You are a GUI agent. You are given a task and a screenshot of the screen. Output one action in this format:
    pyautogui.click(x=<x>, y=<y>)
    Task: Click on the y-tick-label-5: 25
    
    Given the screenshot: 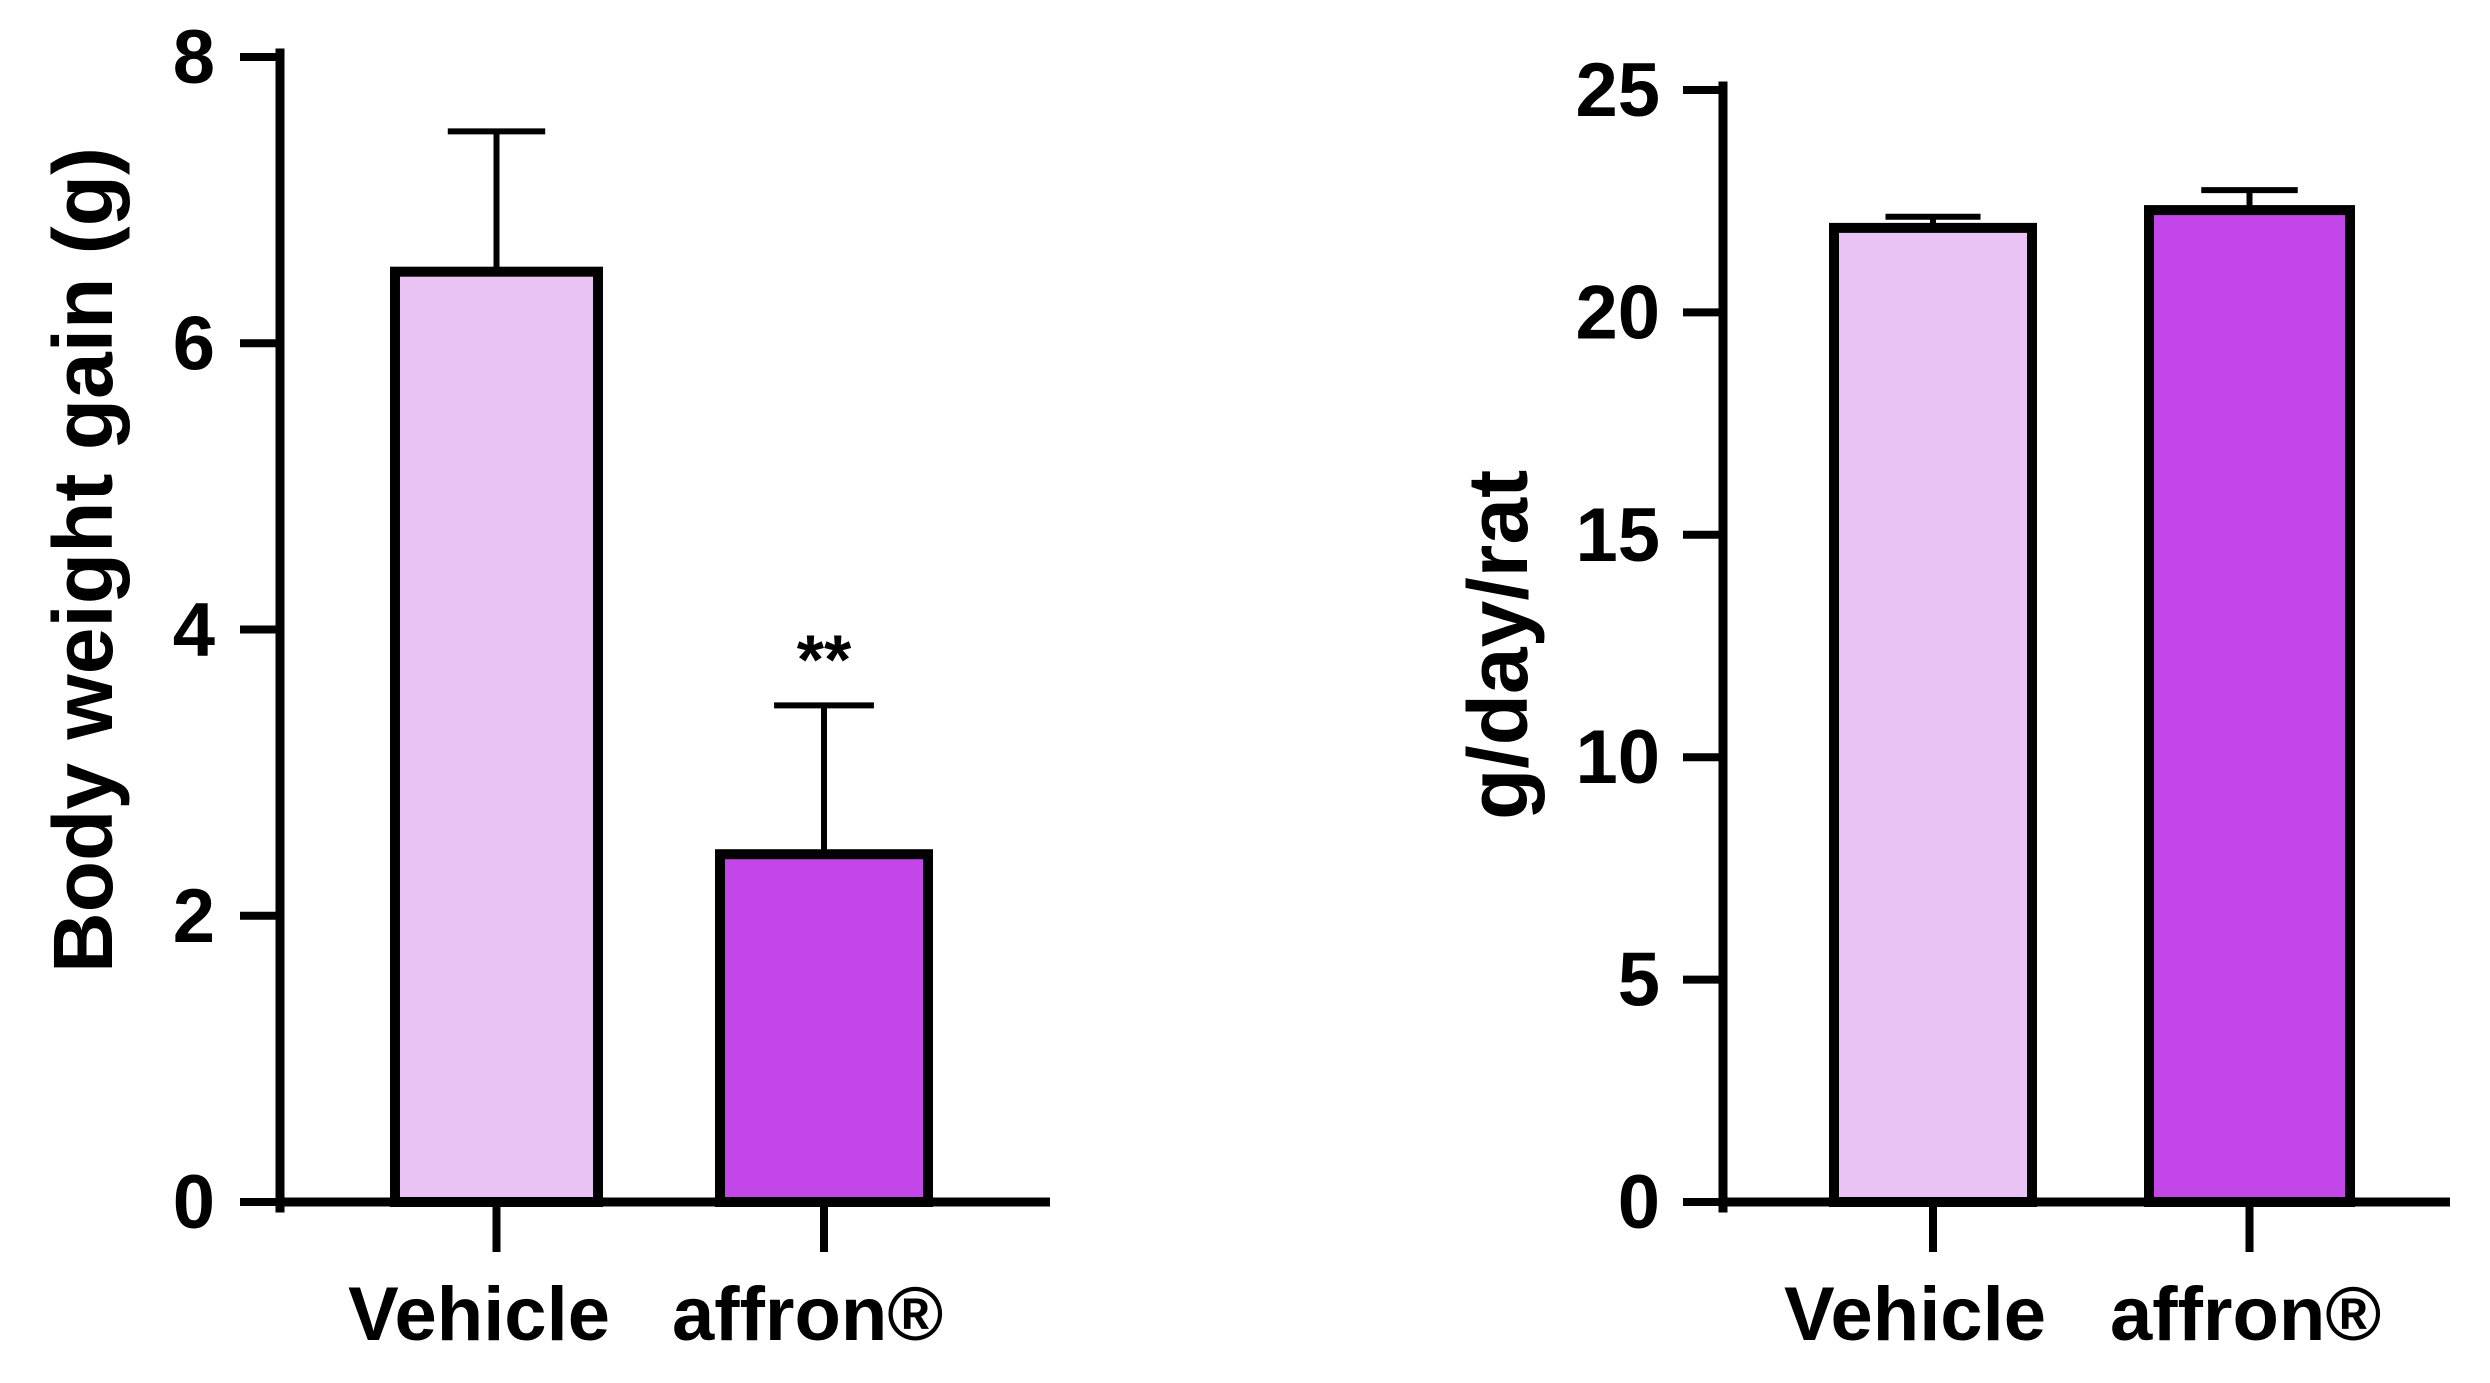 What is the action you would take?
    pyautogui.click(x=1617, y=90)
    